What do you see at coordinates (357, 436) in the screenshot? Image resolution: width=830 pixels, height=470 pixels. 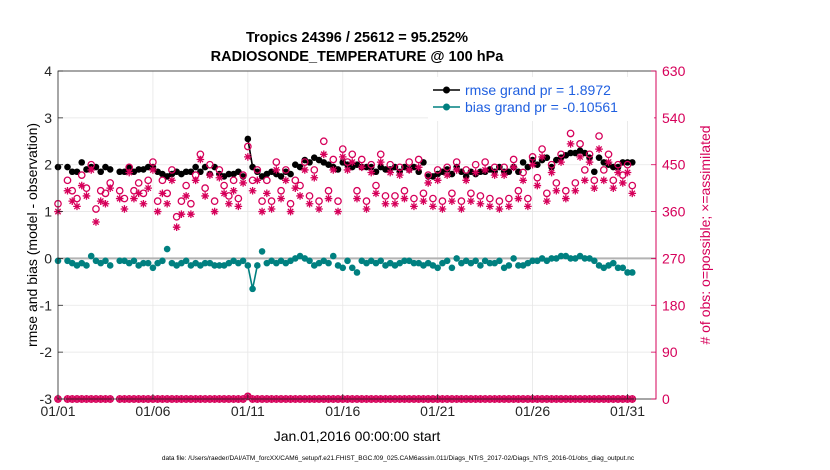 I see `x-axis-label: Jan.01,2016 00:00:00 start` at bounding box center [357, 436].